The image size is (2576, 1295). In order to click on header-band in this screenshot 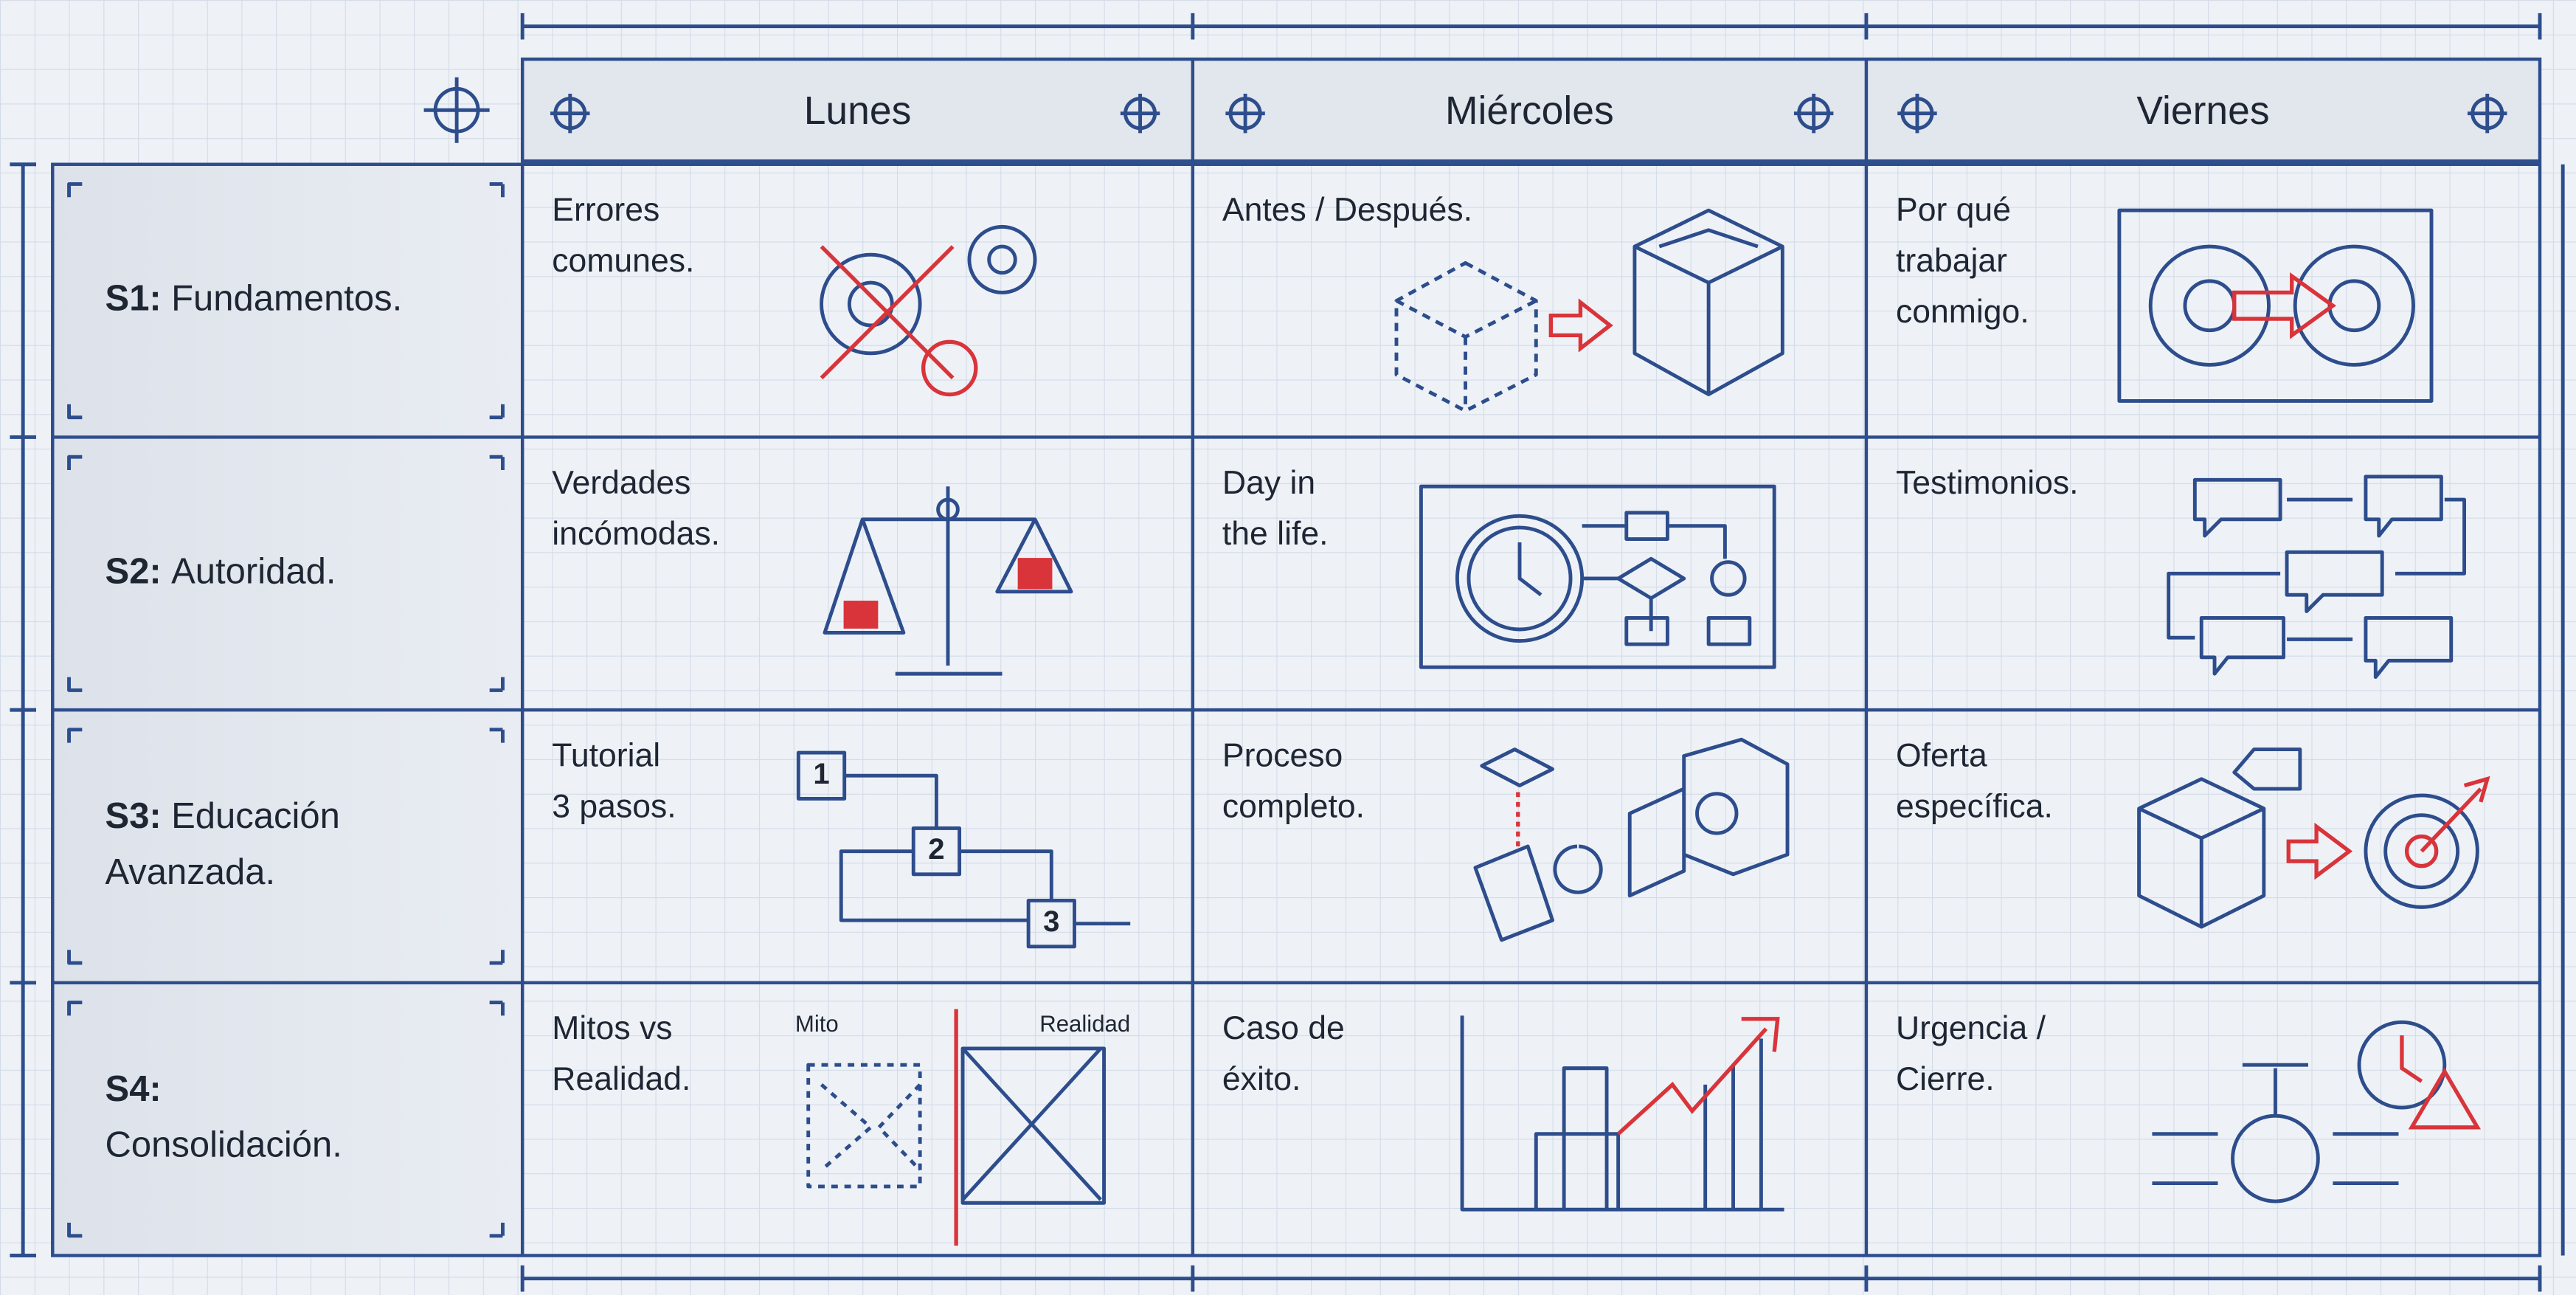, I will do `click(1531, 110)`.